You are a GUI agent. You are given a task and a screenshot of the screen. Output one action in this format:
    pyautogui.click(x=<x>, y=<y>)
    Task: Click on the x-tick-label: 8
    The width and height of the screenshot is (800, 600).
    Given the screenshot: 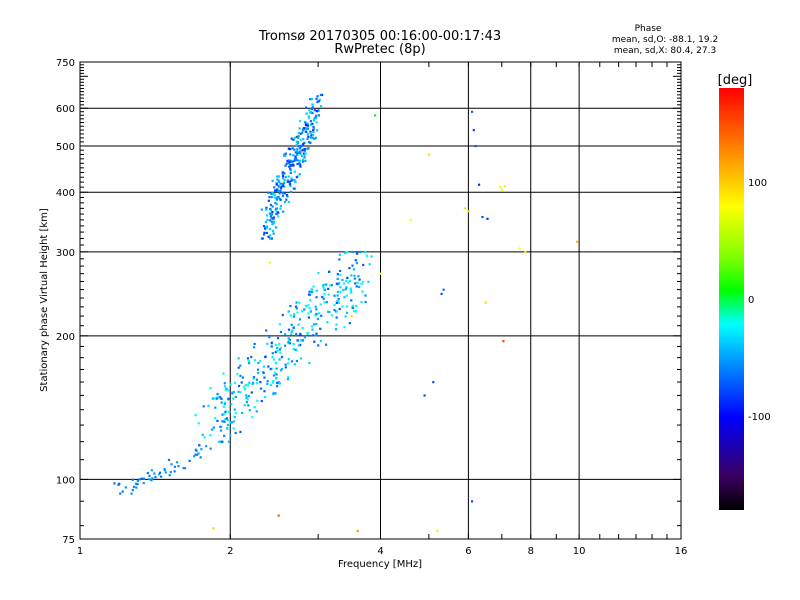 What is the action you would take?
    pyautogui.click(x=531, y=551)
    